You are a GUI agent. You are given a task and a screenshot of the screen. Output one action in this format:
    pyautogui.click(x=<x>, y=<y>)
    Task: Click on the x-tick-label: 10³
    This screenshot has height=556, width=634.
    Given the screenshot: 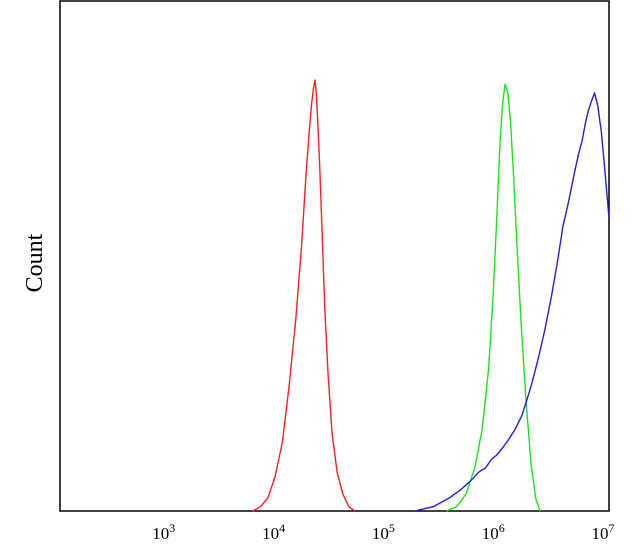 What is the action you would take?
    pyautogui.click(x=163, y=532)
    